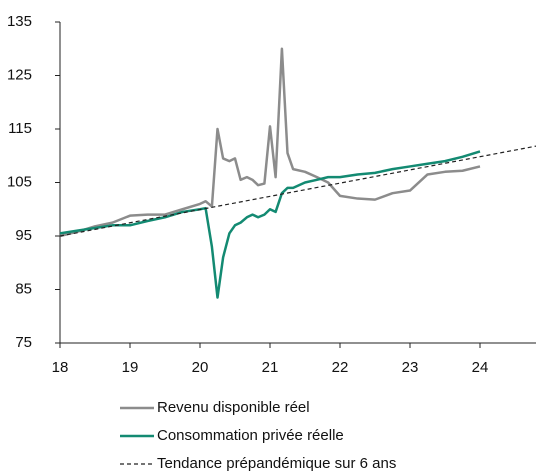 The width and height of the screenshot is (536, 473). Describe the element at coordinates (410, 367) in the screenshot. I see `x-tick-label: 23` at that location.